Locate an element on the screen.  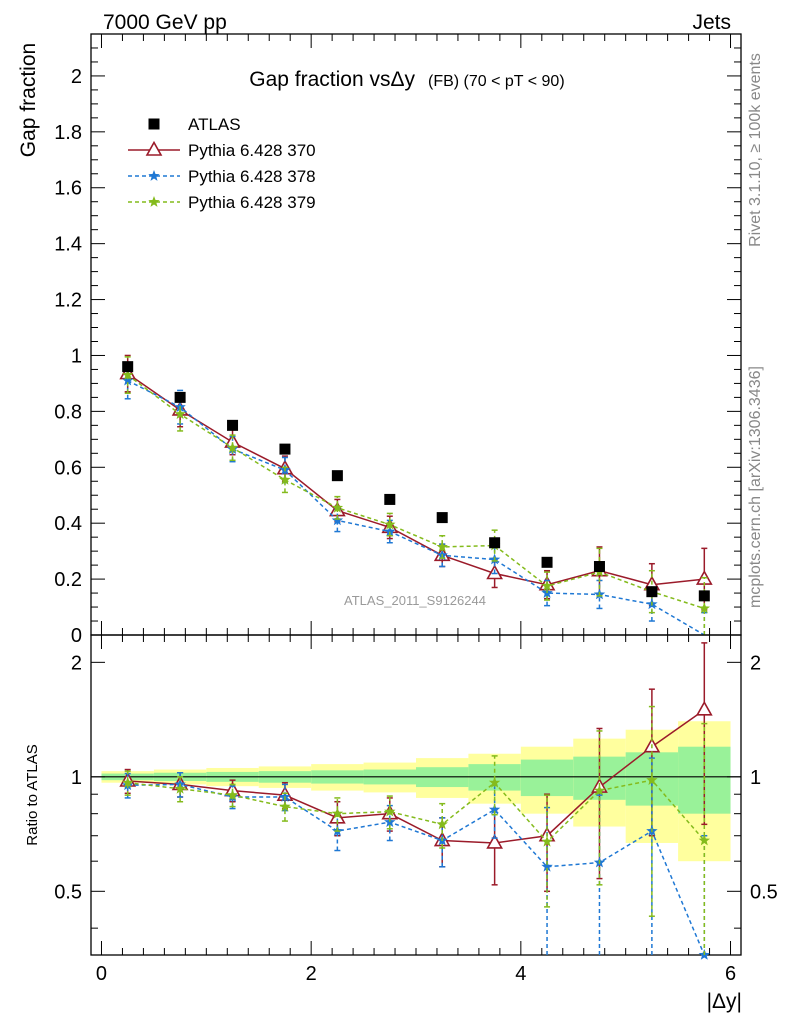
upper-y-tick-label: 0.8 is located at coordinates (68, 412).